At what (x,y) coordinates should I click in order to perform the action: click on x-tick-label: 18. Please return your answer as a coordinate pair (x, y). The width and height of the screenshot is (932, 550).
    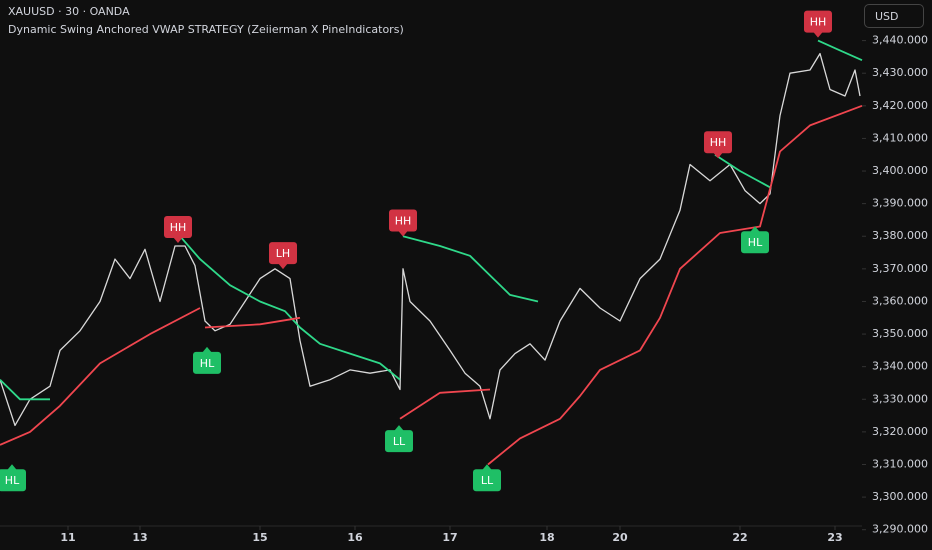
    Looking at the image, I should click on (546, 537).